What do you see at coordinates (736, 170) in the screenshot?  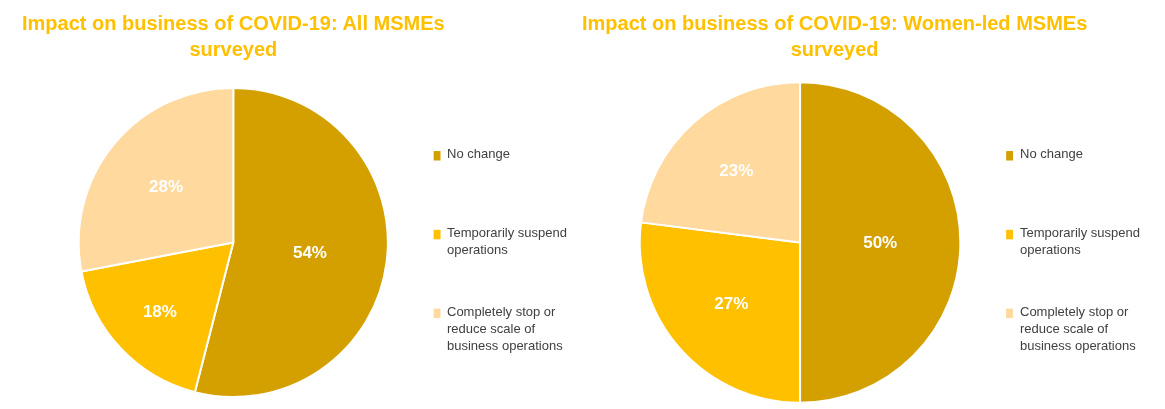 I see `data-label: 23%` at bounding box center [736, 170].